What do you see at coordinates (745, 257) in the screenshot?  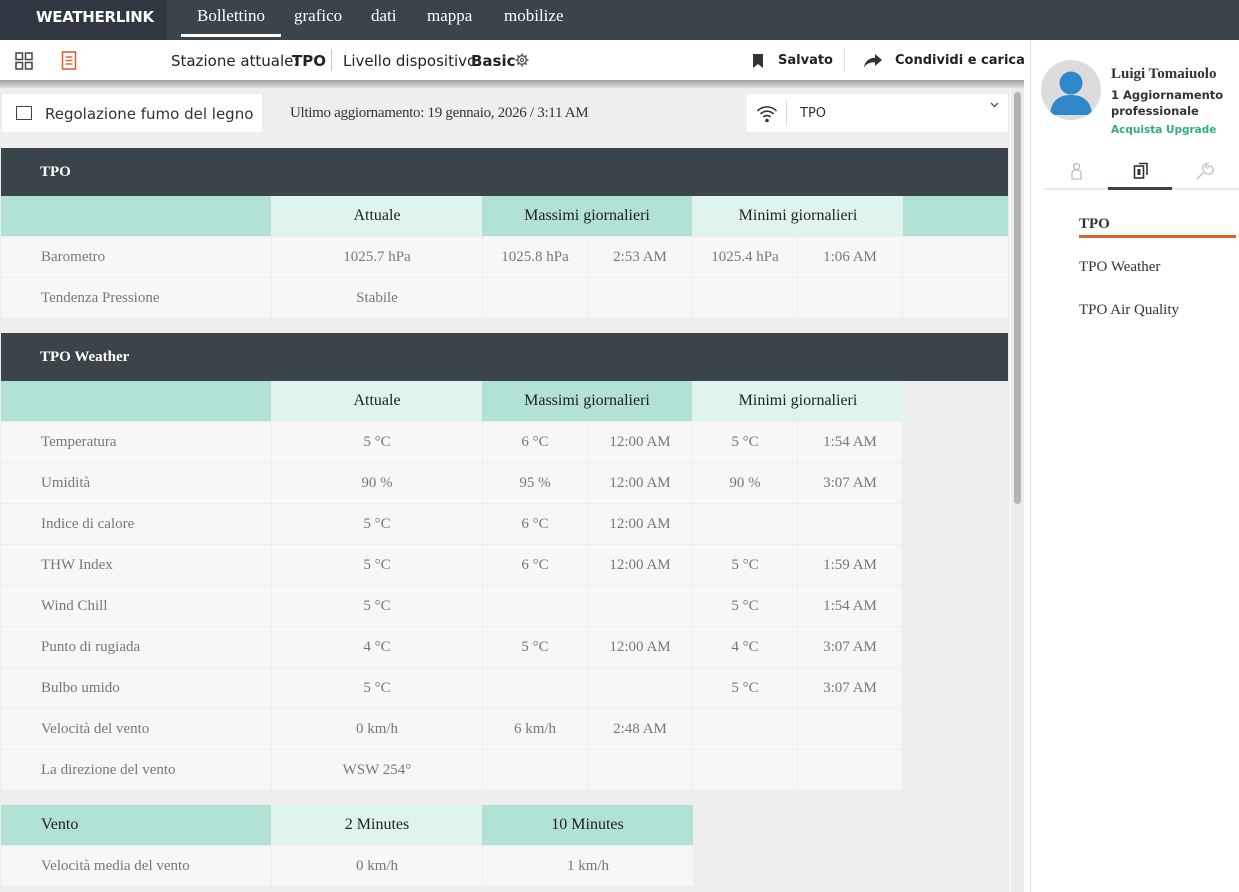 I see `row-daily-min: 1025.4 hPa` at bounding box center [745, 257].